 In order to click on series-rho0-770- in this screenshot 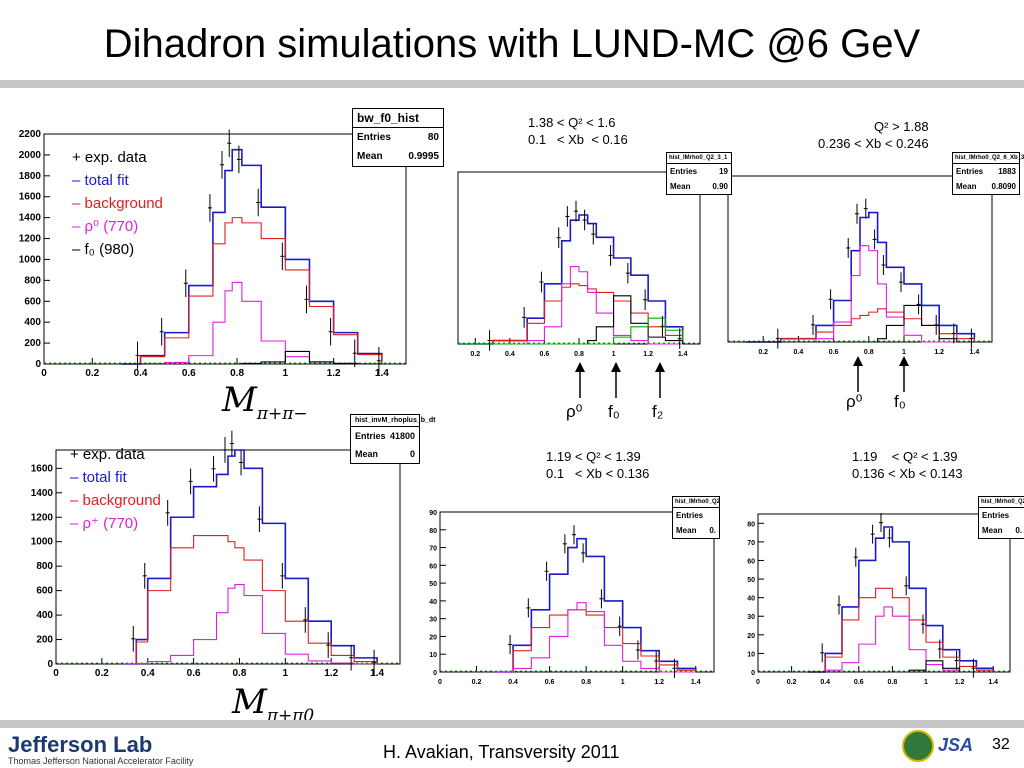, I will do `click(252, 323)`.